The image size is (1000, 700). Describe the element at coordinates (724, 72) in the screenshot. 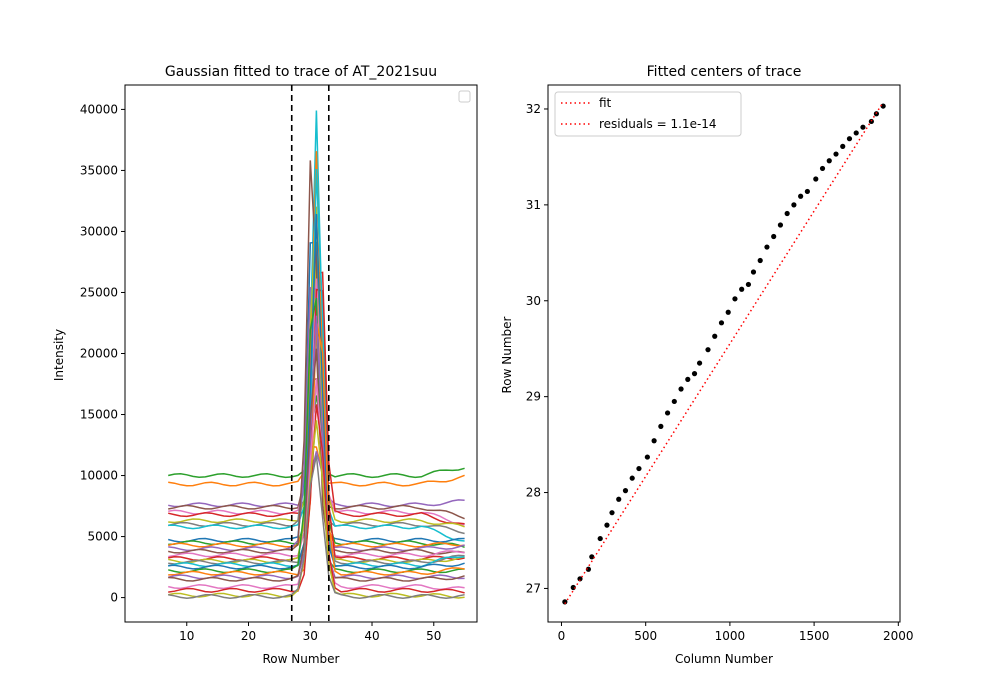

I see `right-chart-title: Fitted centers of trace` at that location.